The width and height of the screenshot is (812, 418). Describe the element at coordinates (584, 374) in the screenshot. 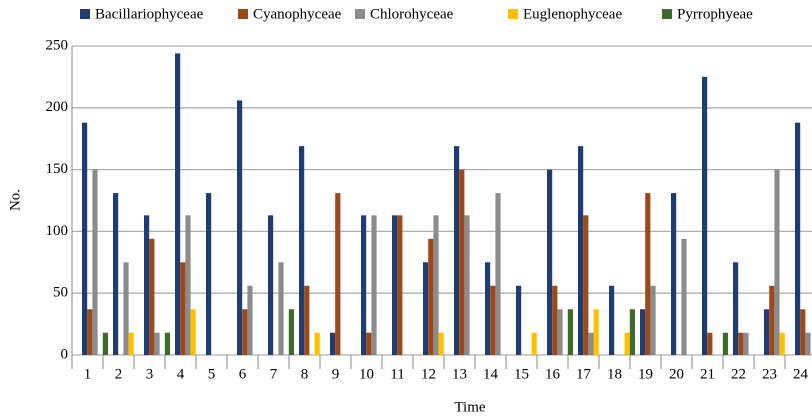

I see `x-tick-label: 17` at that location.